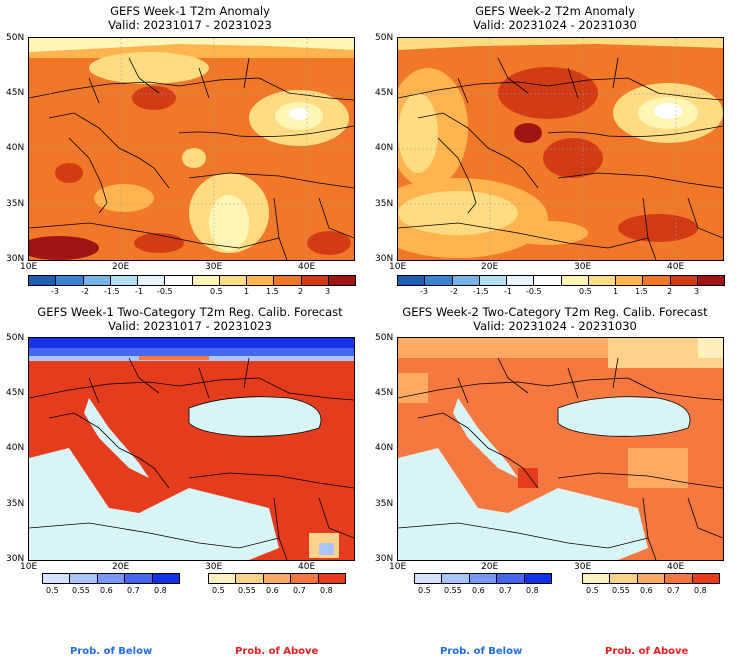 The image size is (740, 662). What do you see at coordinates (560, 149) in the screenshot?
I see `map-week2-anomaly` at bounding box center [560, 149].